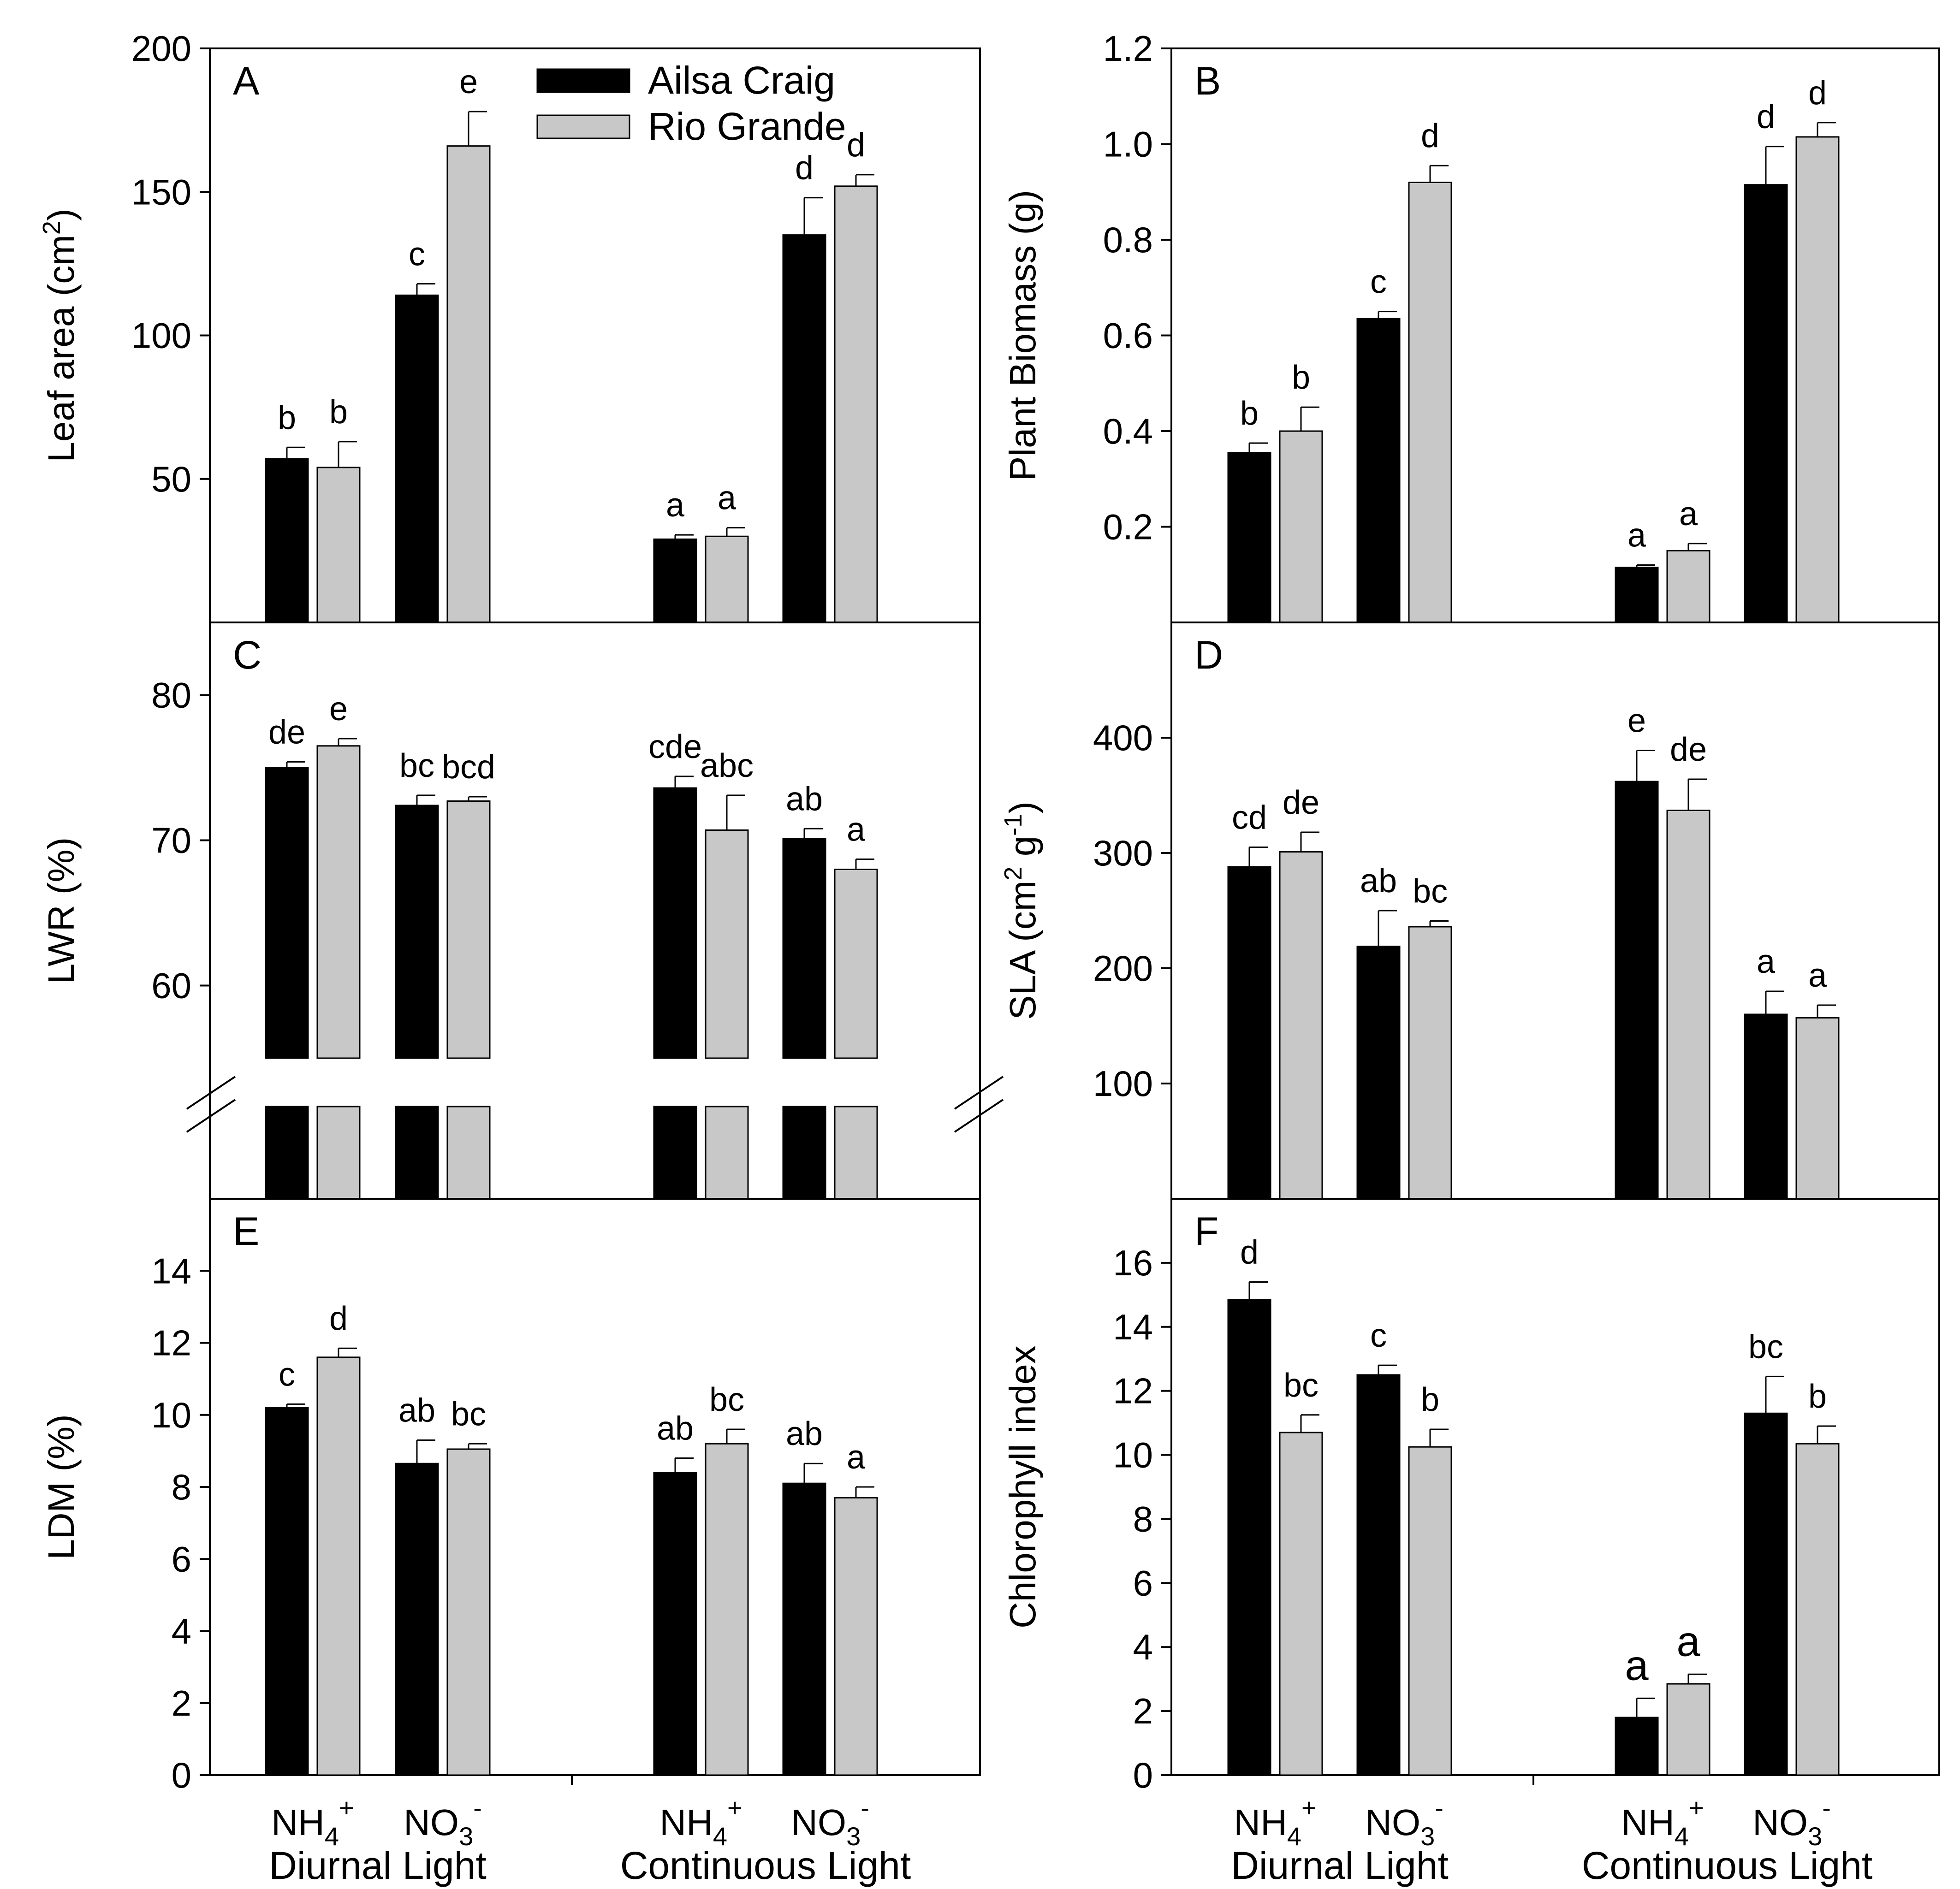 Image resolution: width=1960 pixels, height=1889 pixels. Describe the element at coordinates (1123, 853) in the screenshot. I see `y-tick-label: 300` at that location.